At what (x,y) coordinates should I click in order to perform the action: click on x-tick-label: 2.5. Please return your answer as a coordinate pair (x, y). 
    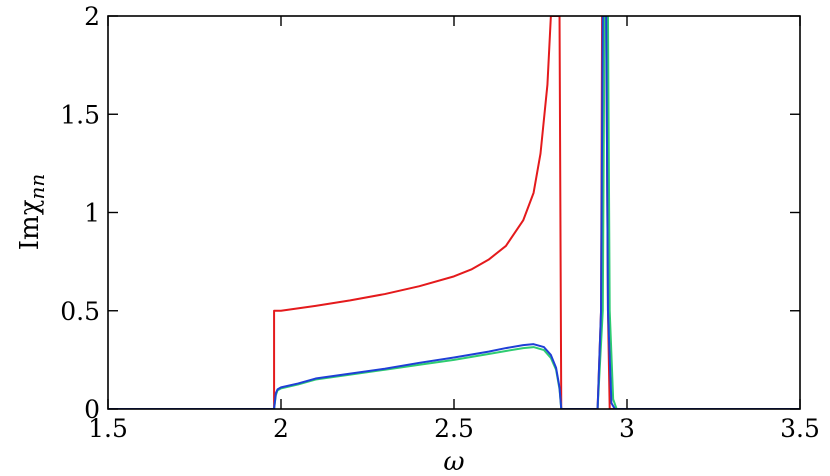
    Looking at the image, I should click on (454, 428).